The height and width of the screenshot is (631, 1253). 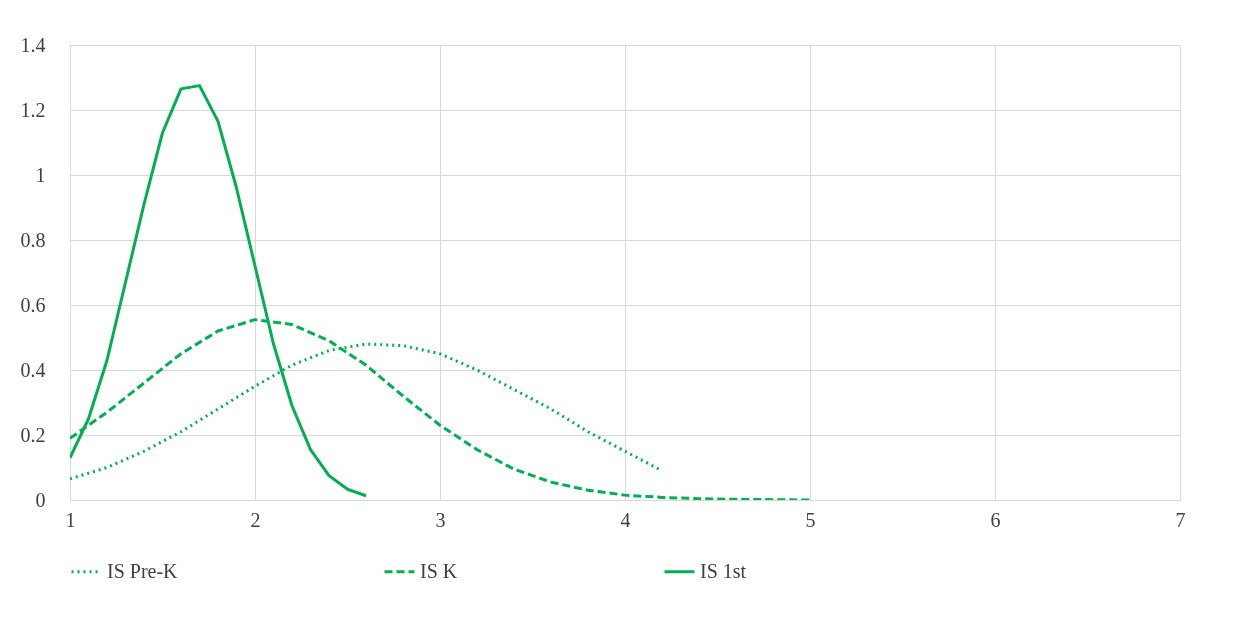 What do you see at coordinates (995, 519) in the screenshot?
I see `x-tick-label: 6` at bounding box center [995, 519].